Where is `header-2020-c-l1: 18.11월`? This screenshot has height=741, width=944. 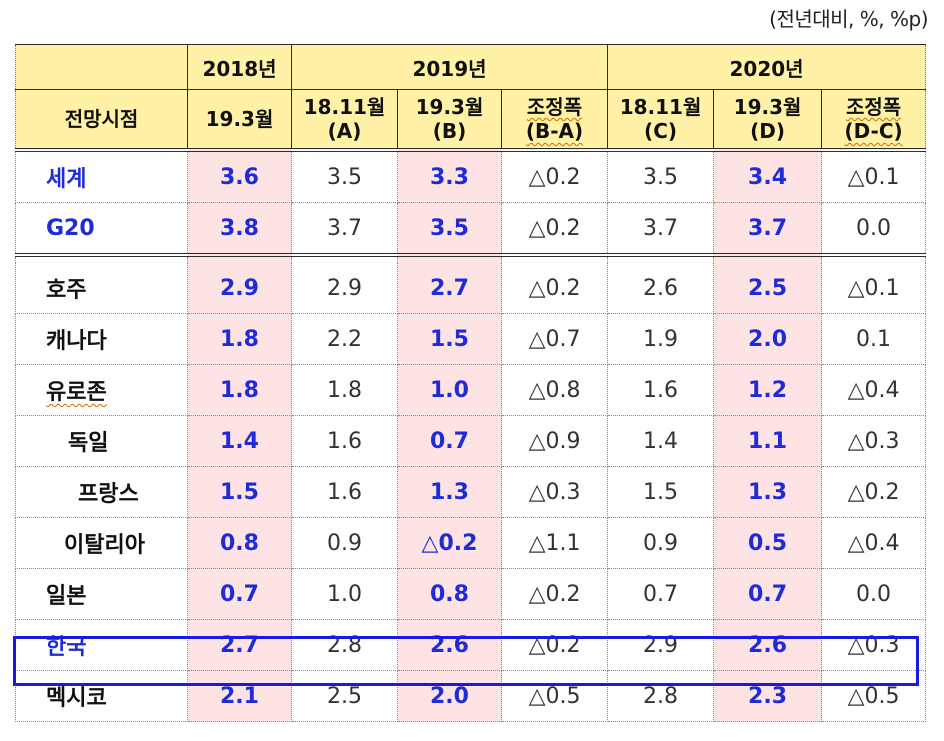
header-2020-c-l1: 18.11월 is located at coordinates (660, 107).